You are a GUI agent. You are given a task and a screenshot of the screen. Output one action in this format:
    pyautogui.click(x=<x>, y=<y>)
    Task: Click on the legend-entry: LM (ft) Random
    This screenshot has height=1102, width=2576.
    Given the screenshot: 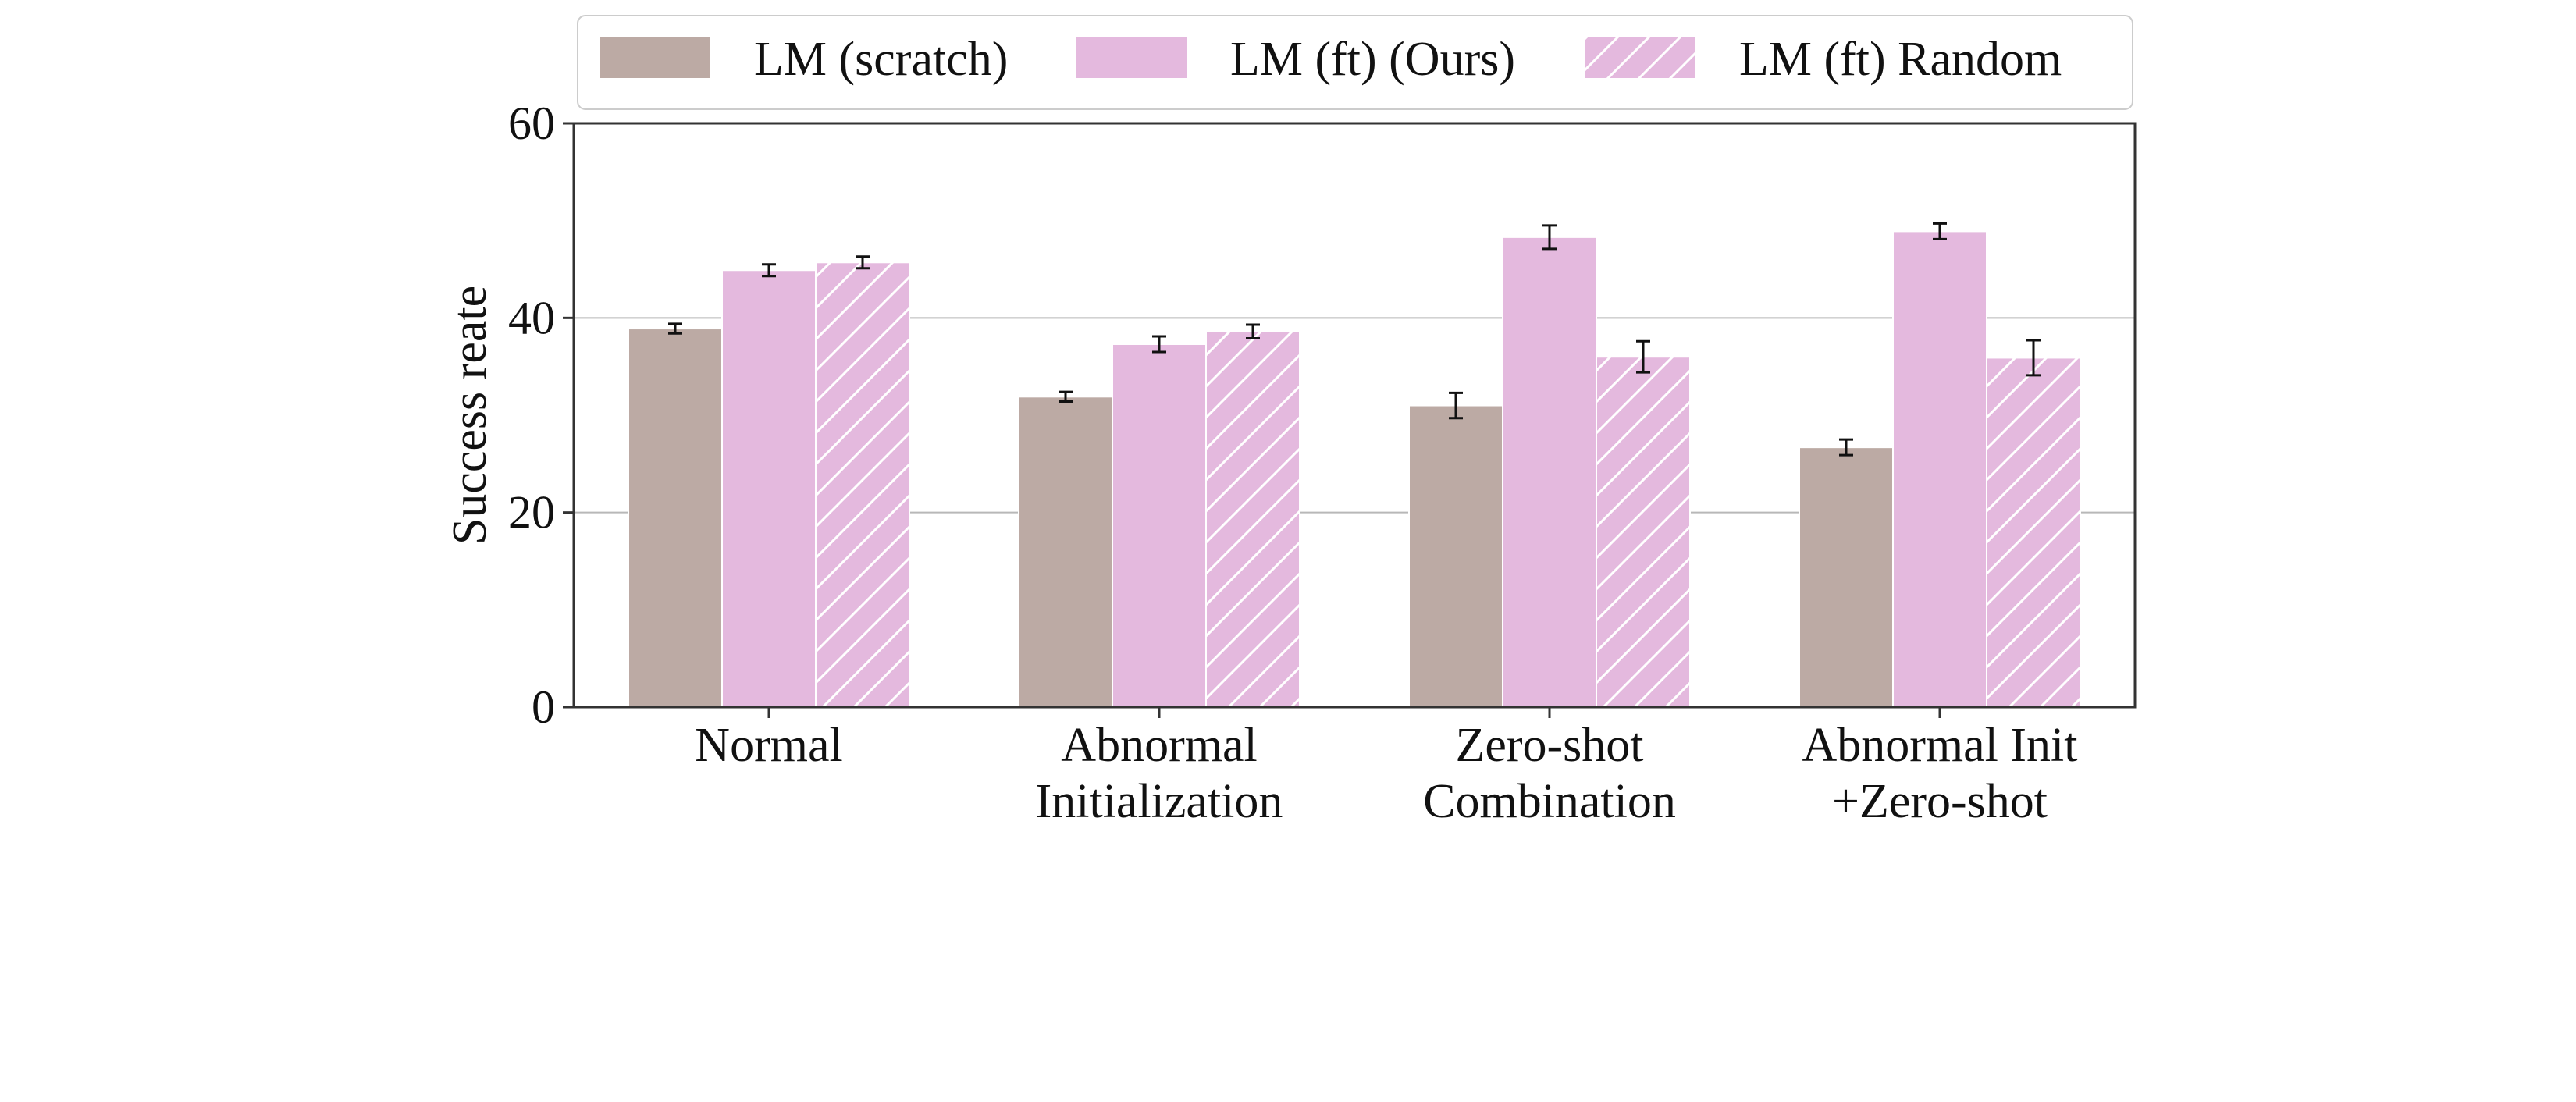 What is the action you would take?
    pyautogui.click(x=1823, y=59)
    